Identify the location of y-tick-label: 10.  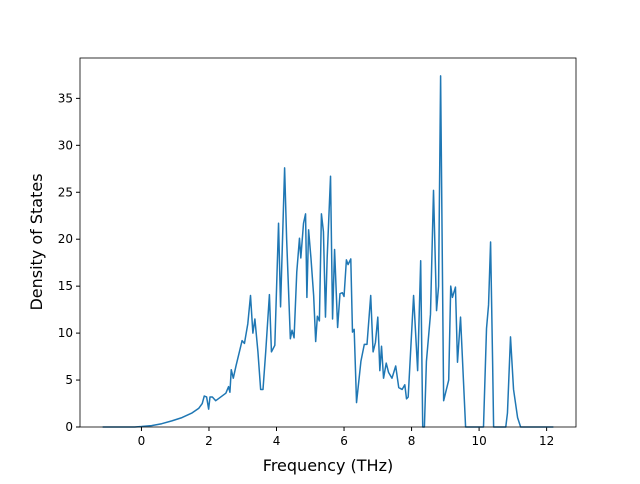
(65, 333).